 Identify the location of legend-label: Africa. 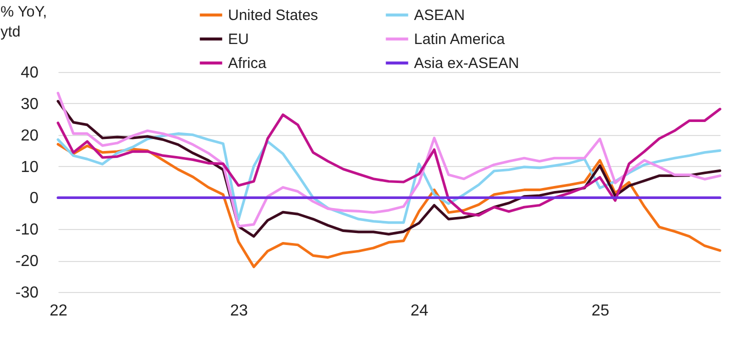
(247, 63).